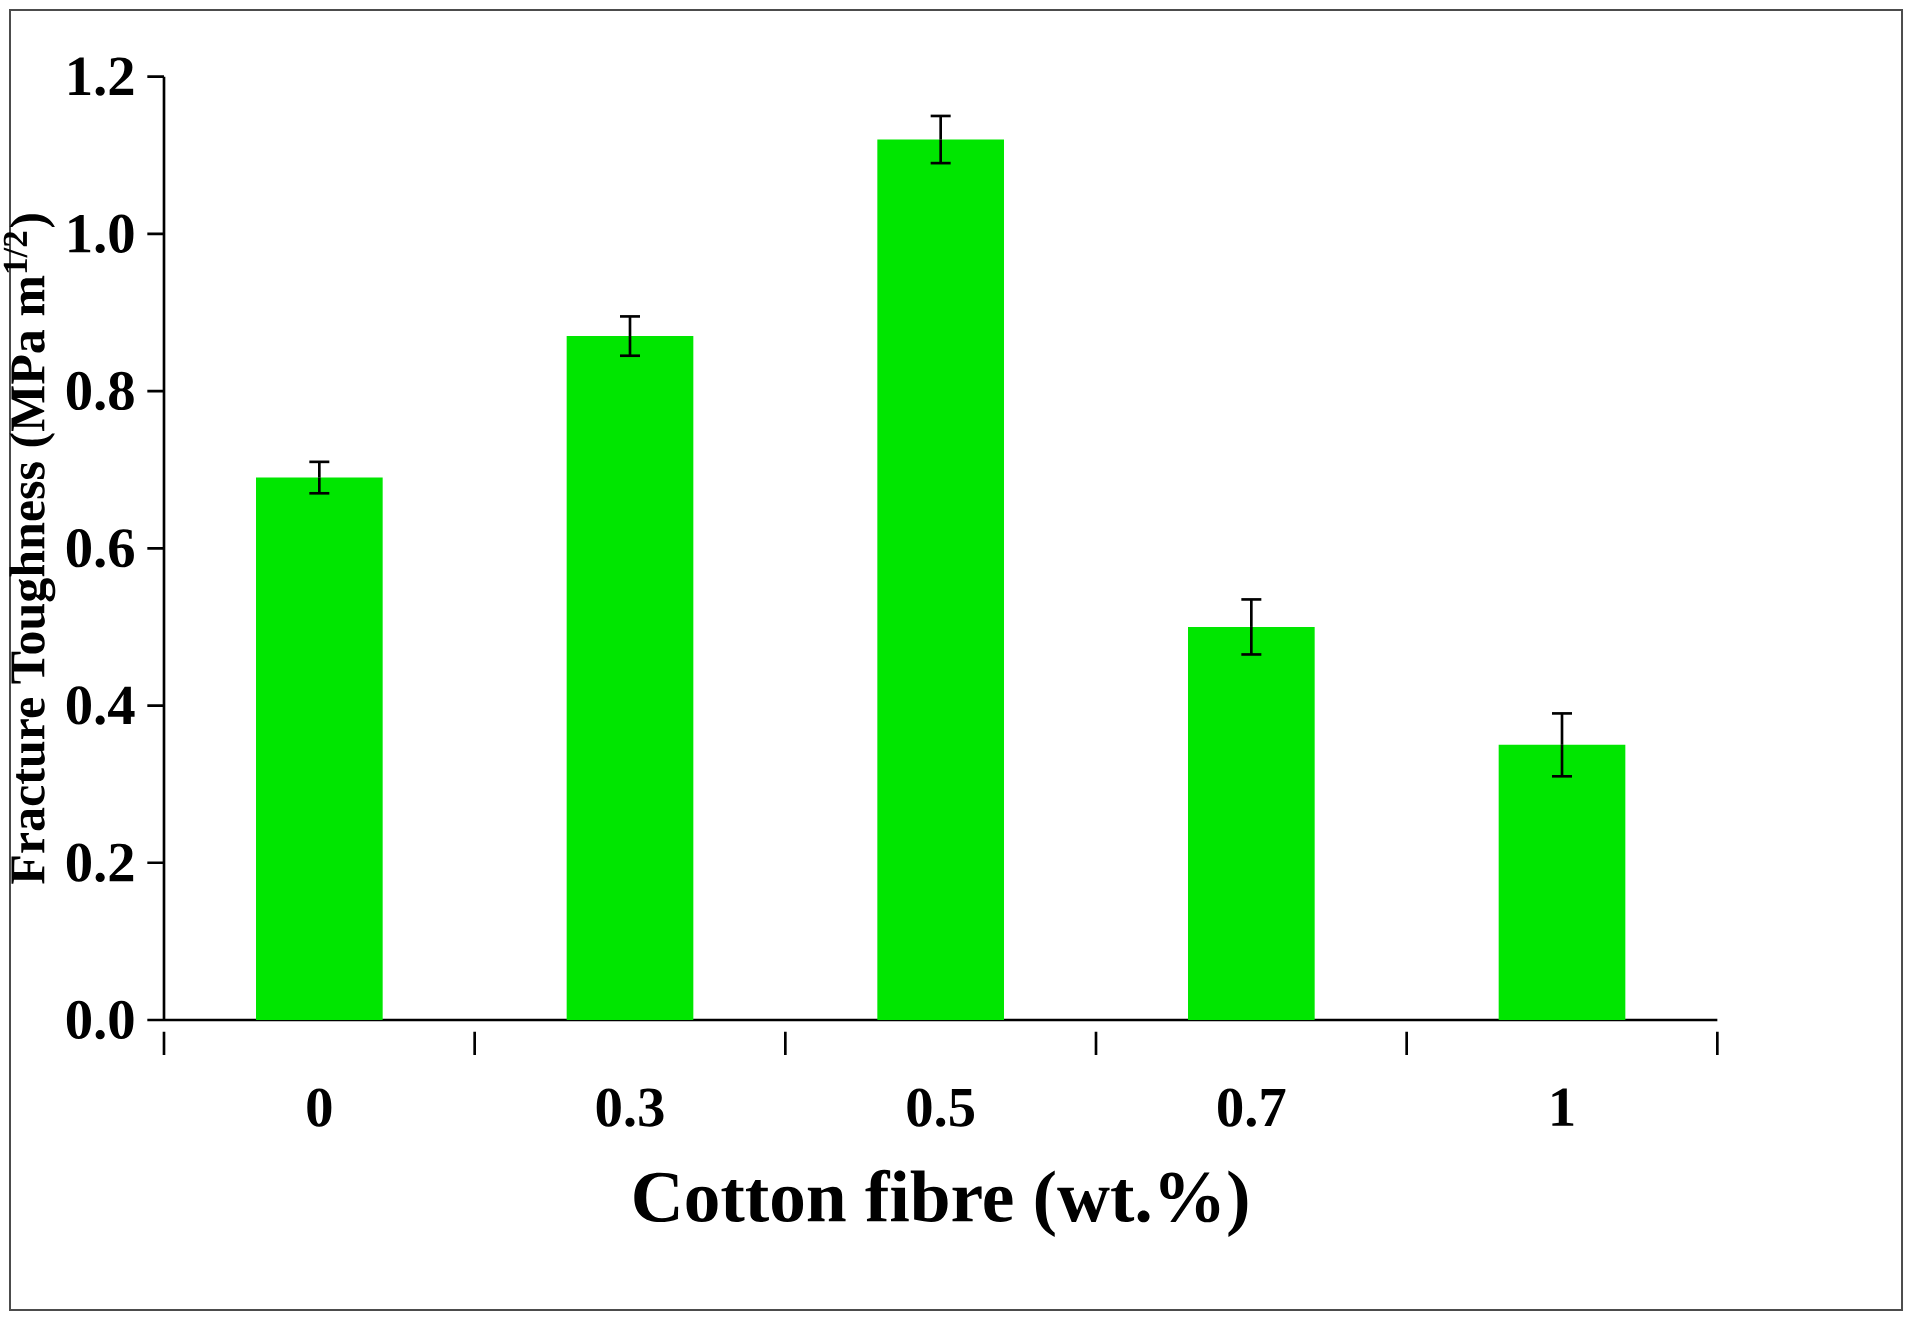 Image resolution: width=1912 pixels, height=1320 pixels. I want to click on x-tick-label: 1, so click(1563, 1107).